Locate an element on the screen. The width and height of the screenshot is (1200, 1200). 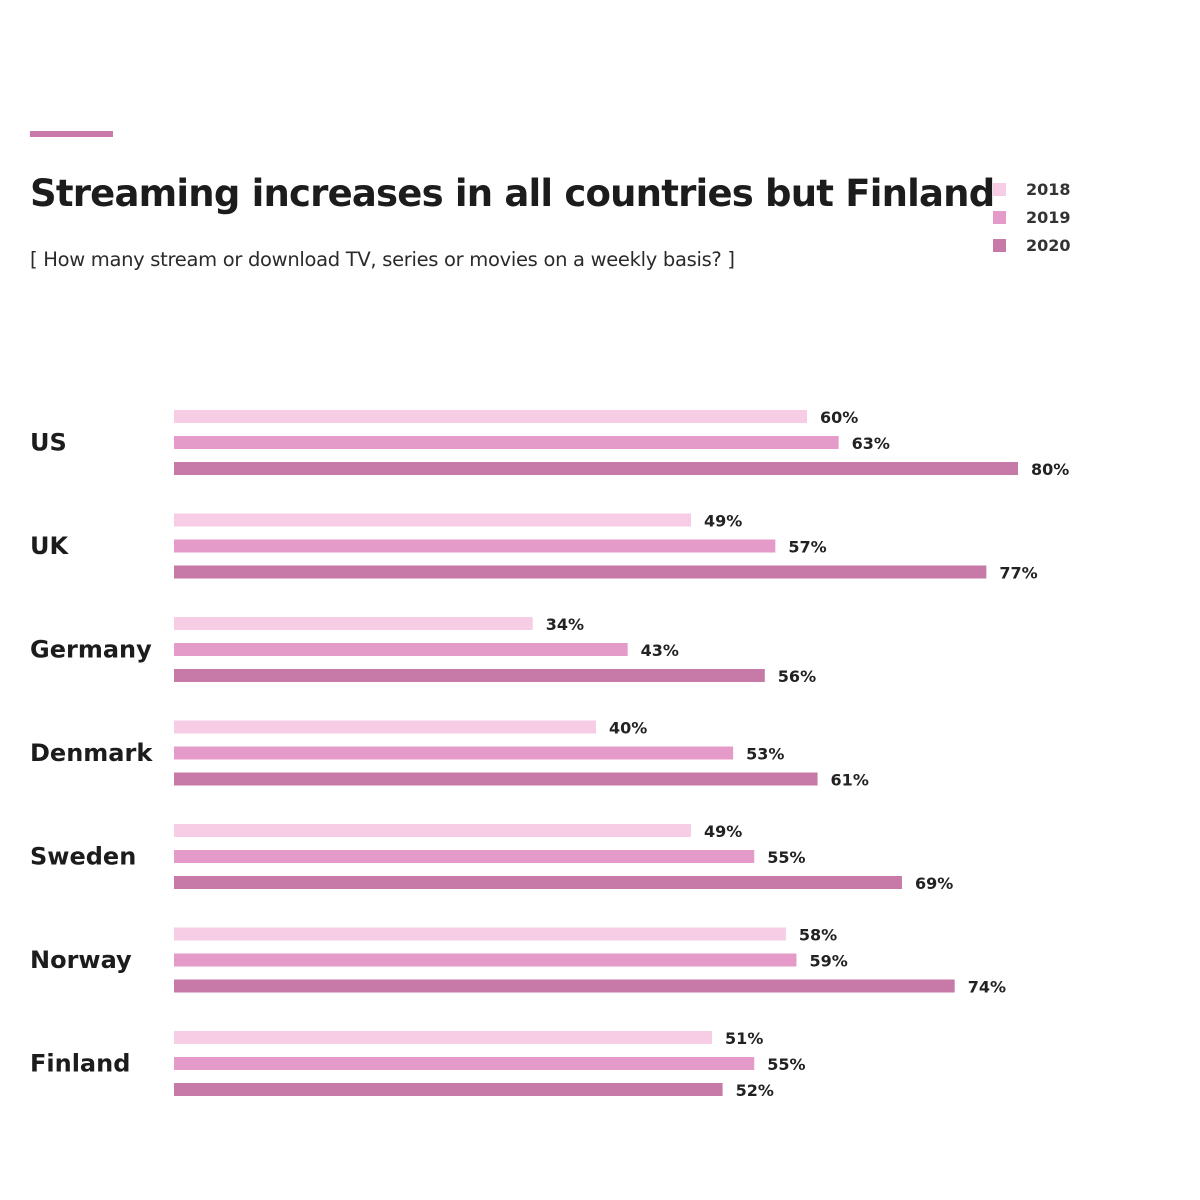
value-label-sweden-2018: 49% is located at coordinates (723, 831).